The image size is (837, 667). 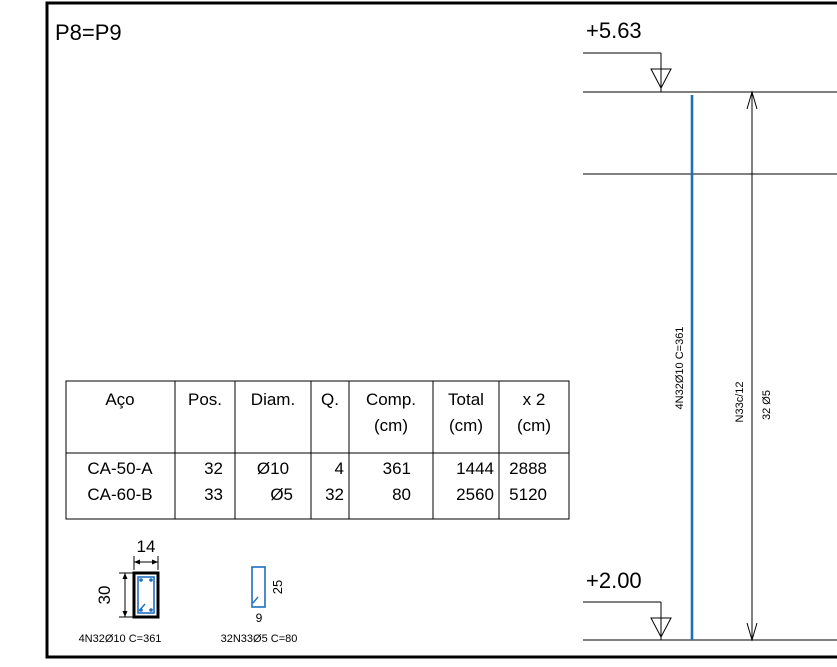 What do you see at coordinates (661, 628) in the screenshot?
I see `level-bottom-marker` at bounding box center [661, 628].